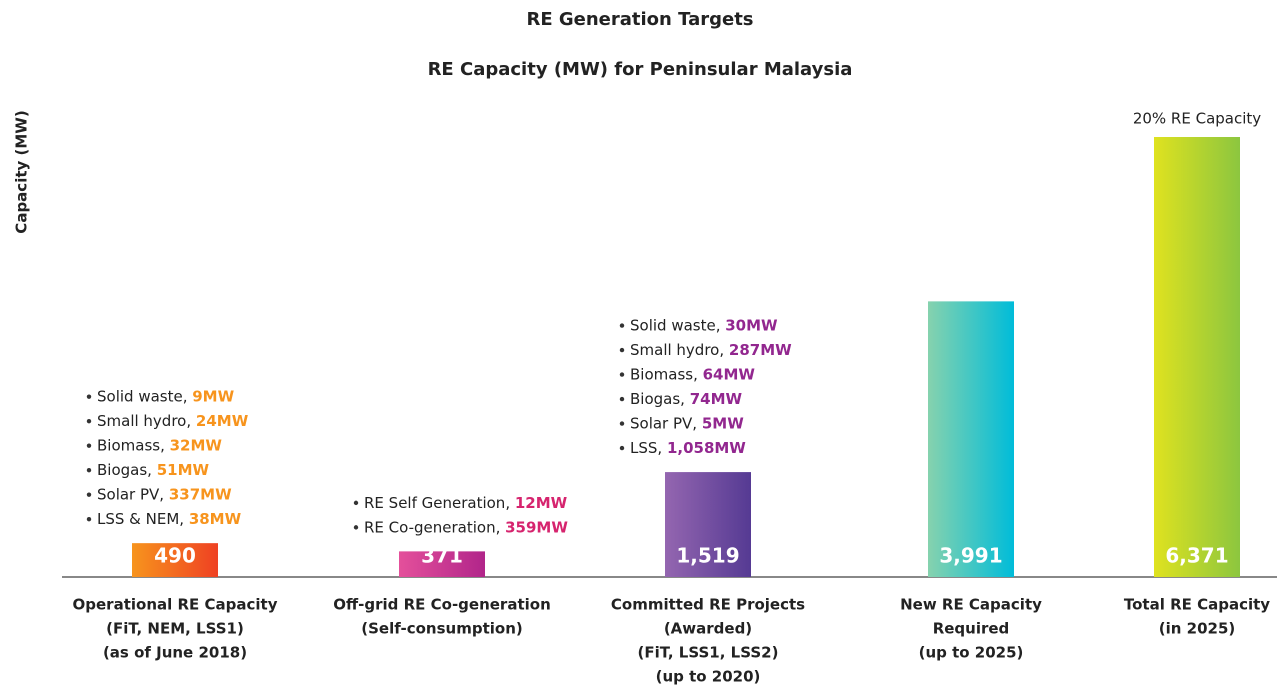 The image size is (1277, 691). I want to click on x-tick-label: (as of June 2018), so click(175, 653).